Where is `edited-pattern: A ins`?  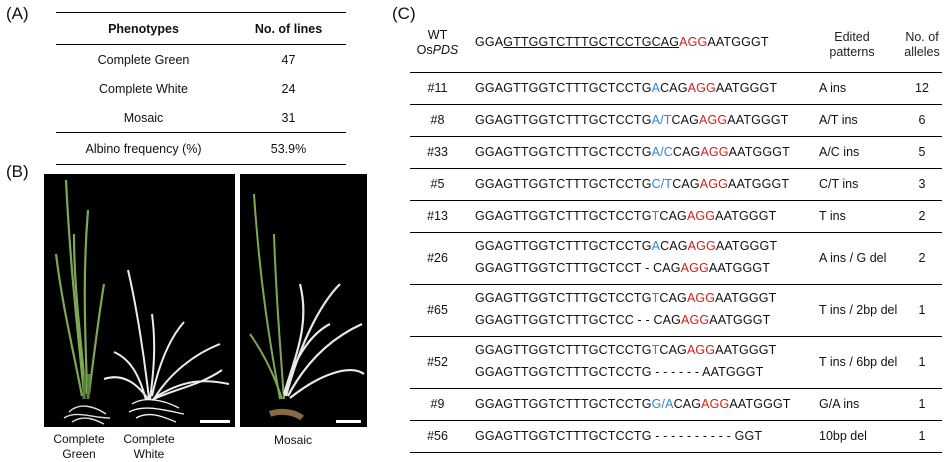
edited-pattern: A ins is located at coordinates (833, 87).